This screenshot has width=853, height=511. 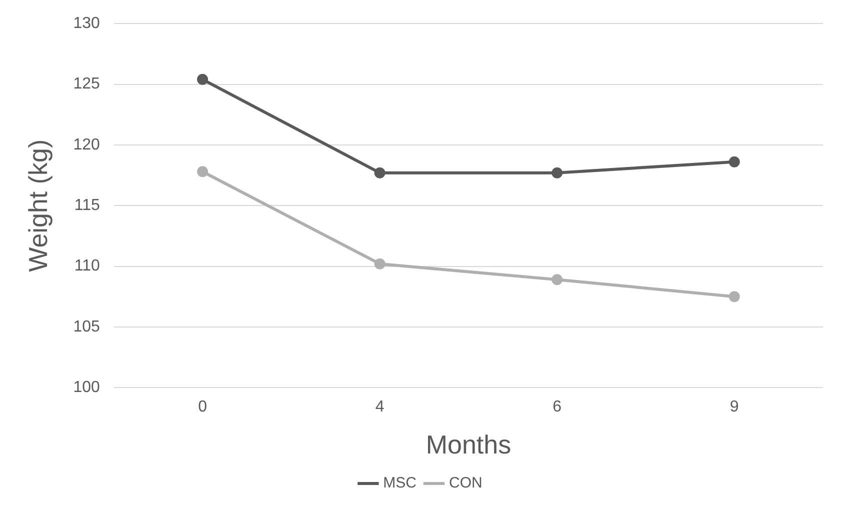 What do you see at coordinates (469, 445) in the screenshot?
I see `x-axis-title: Months` at bounding box center [469, 445].